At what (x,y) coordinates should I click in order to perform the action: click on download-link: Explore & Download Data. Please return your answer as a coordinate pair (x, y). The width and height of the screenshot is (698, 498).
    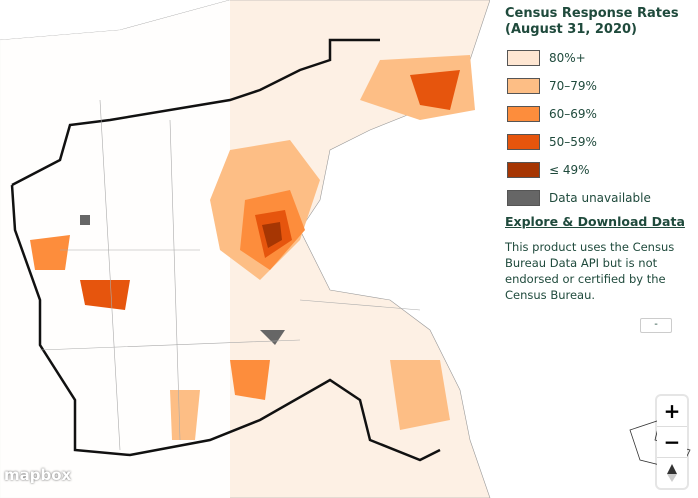
    Looking at the image, I should click on (595, 221).